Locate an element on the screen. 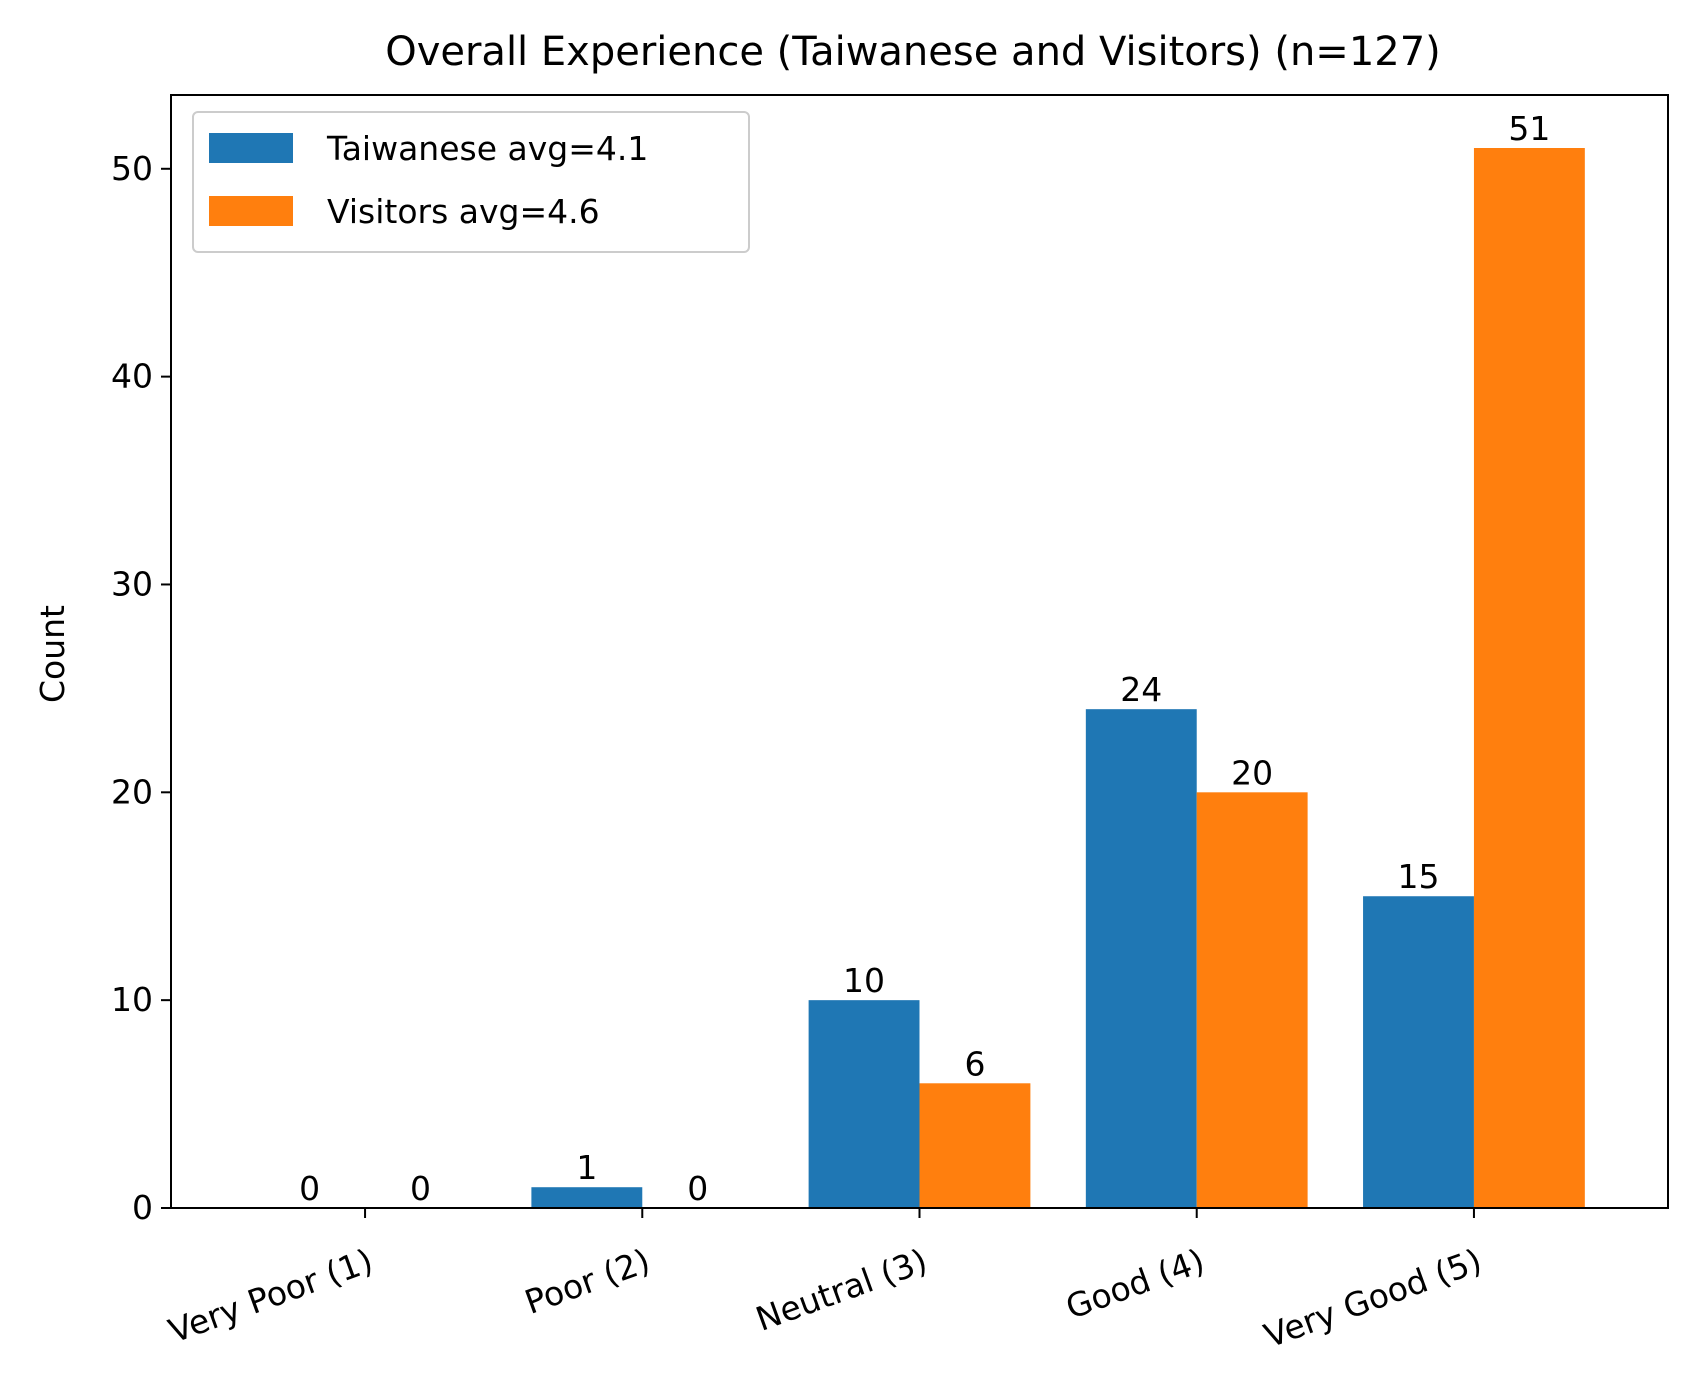  y-tick-label-0: 0 is located at coordinates (142, 1207).